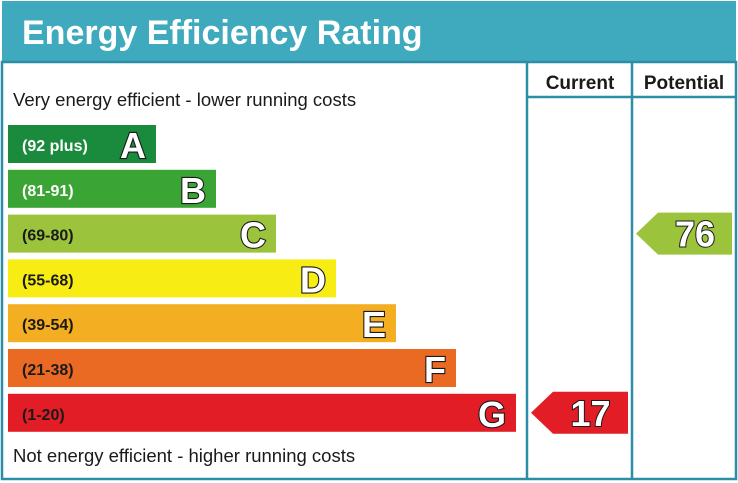 The width and height of the screenshot is (738, 483). I want to click on band-letter: B, so click(193, 190).